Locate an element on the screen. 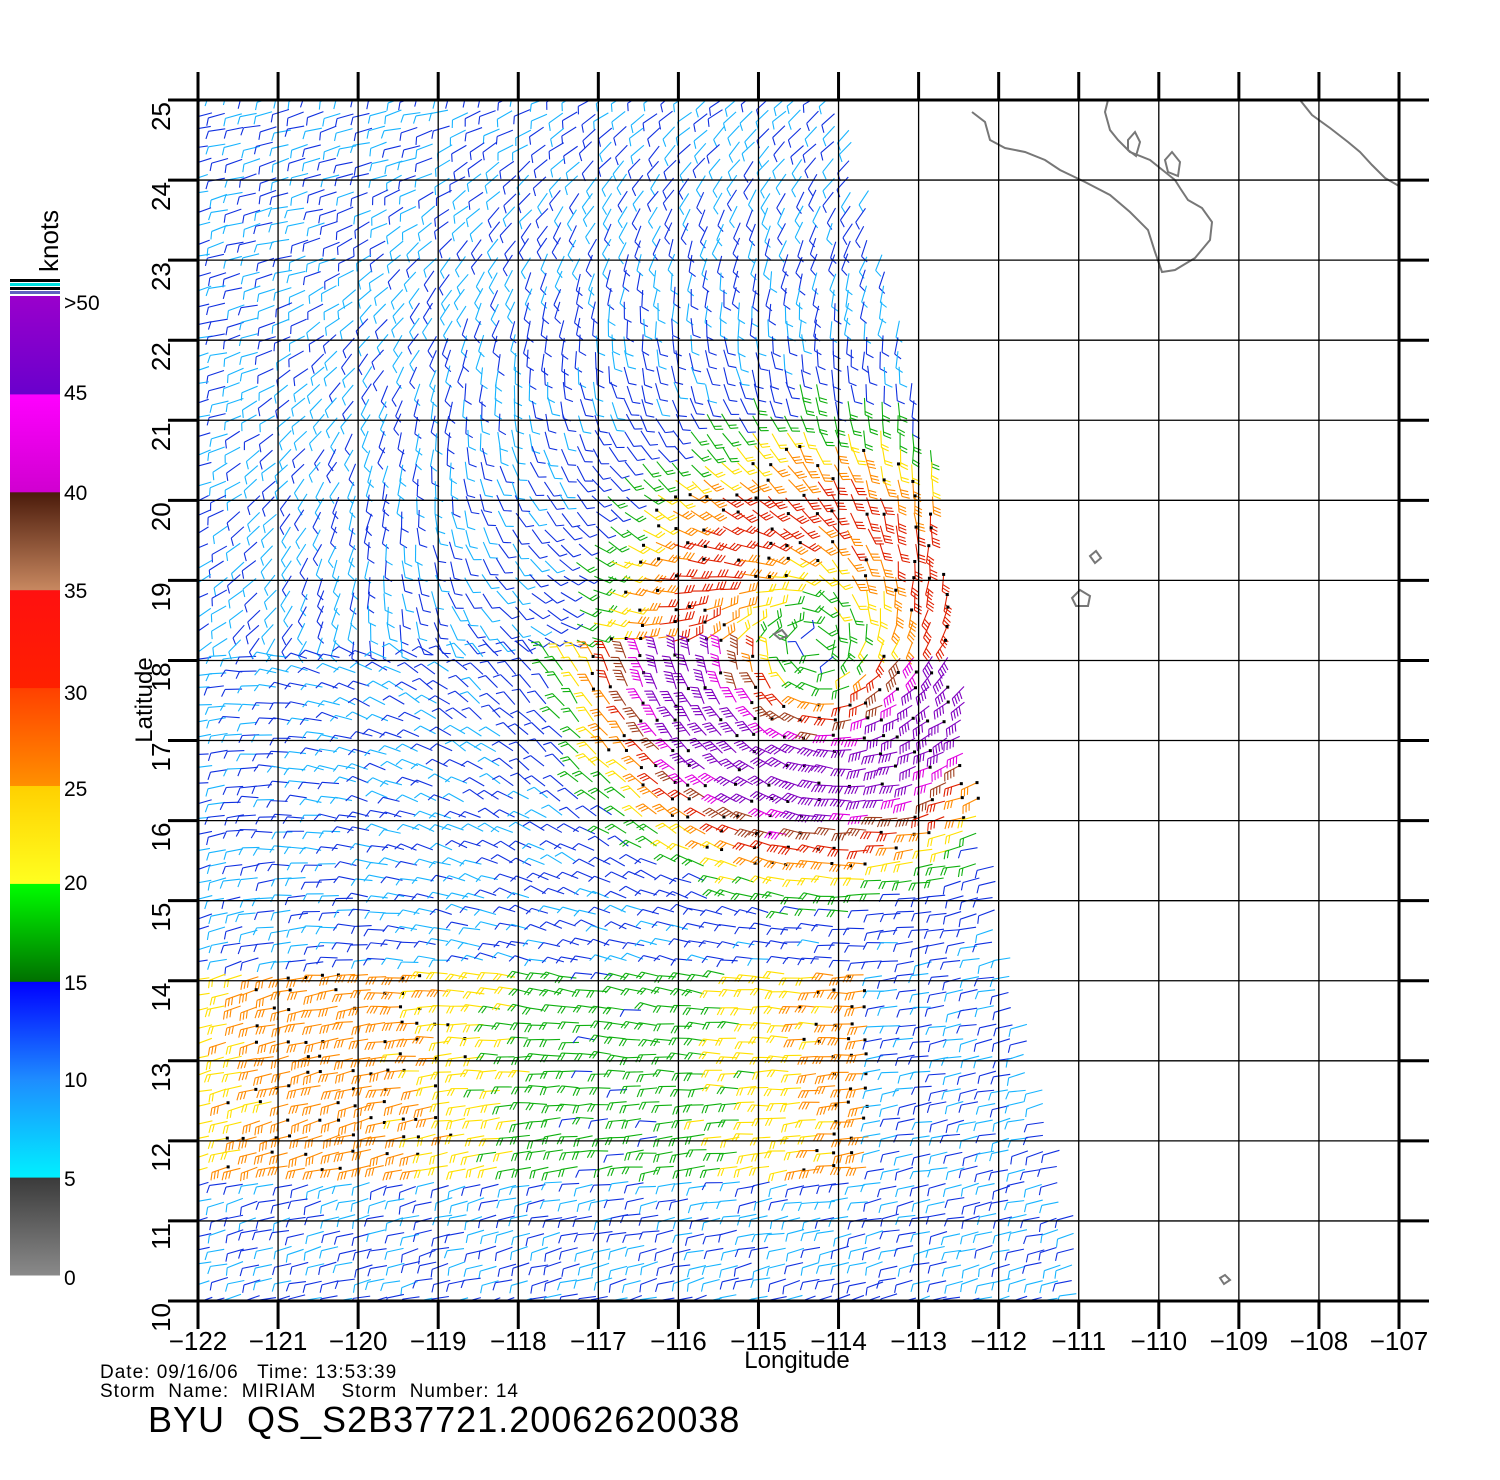  san-benedicto-island is located at coordinates (1095, 557).